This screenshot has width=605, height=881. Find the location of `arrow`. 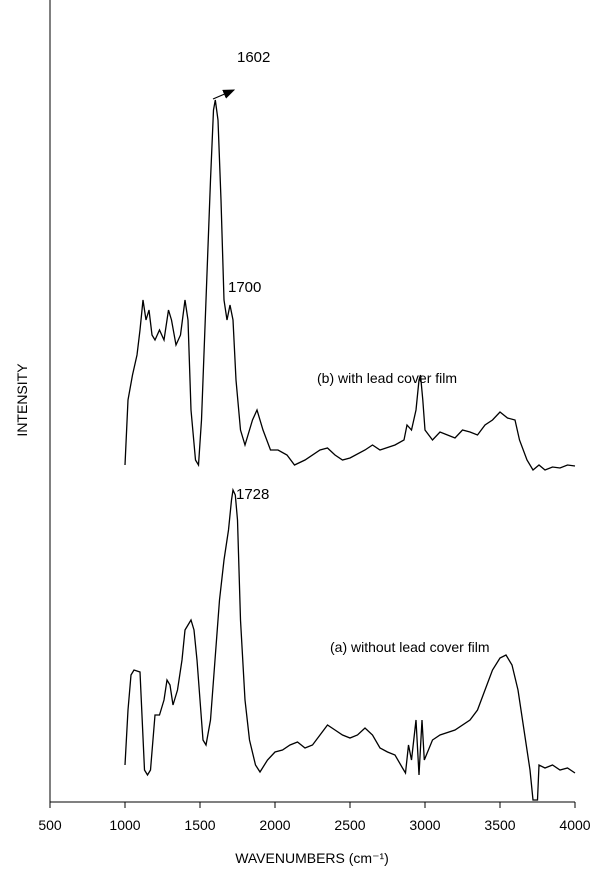

arrow is located at coordinates (224, 94).